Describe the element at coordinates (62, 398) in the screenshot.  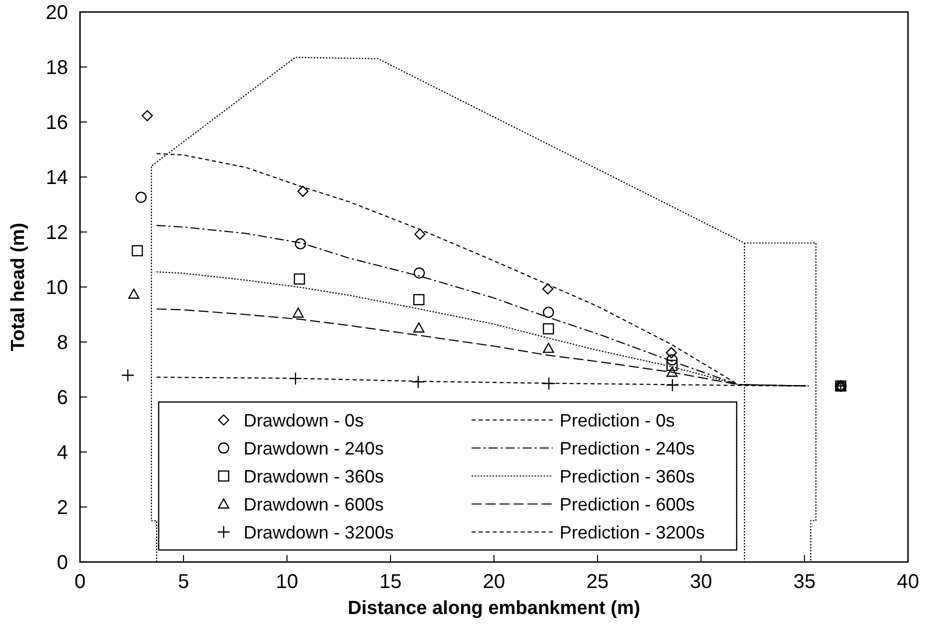
I see `y-tick-label: 6` at that location.